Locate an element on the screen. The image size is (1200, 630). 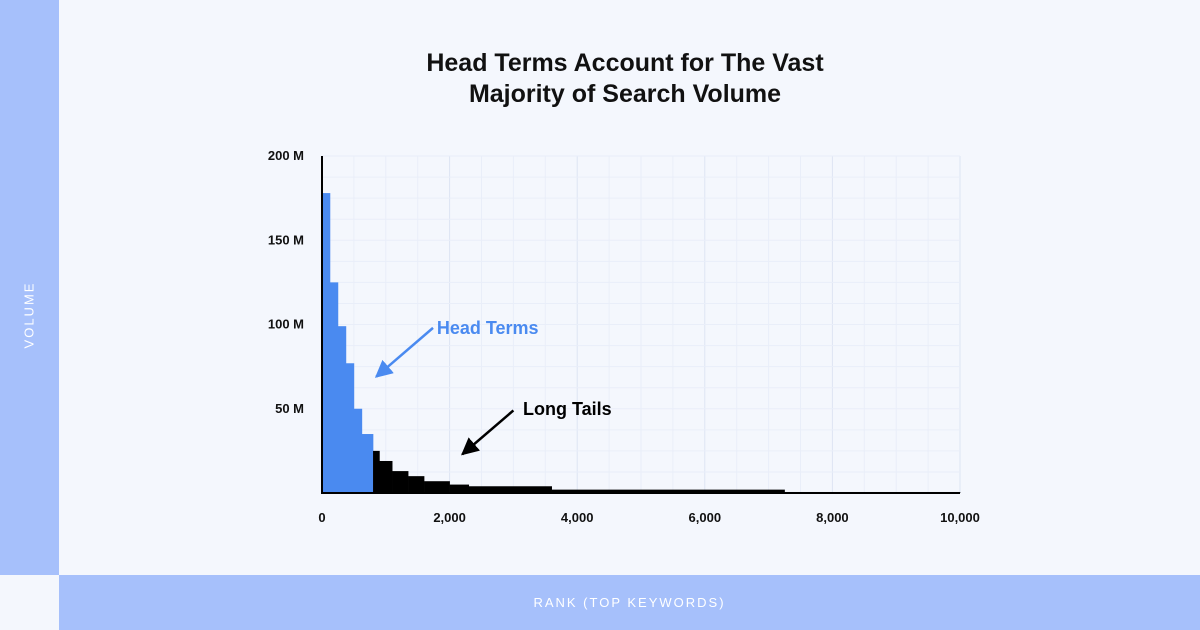
annotations: Head Terms Long Tails is located at coordinates (493, 387).